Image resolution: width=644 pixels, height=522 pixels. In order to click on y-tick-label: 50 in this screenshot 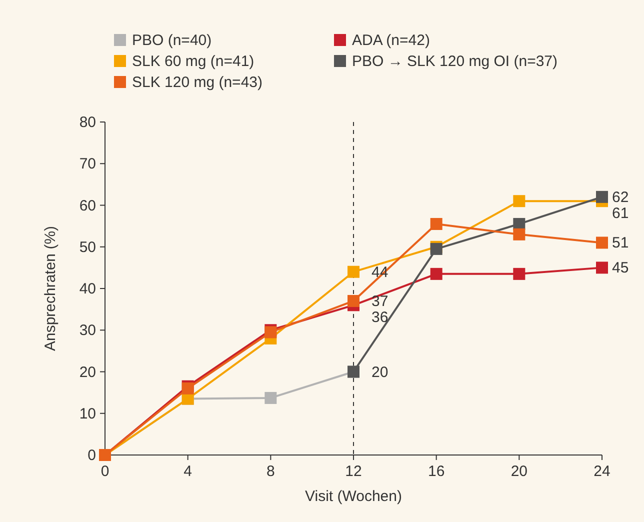, I will do `click(87, 247)`.